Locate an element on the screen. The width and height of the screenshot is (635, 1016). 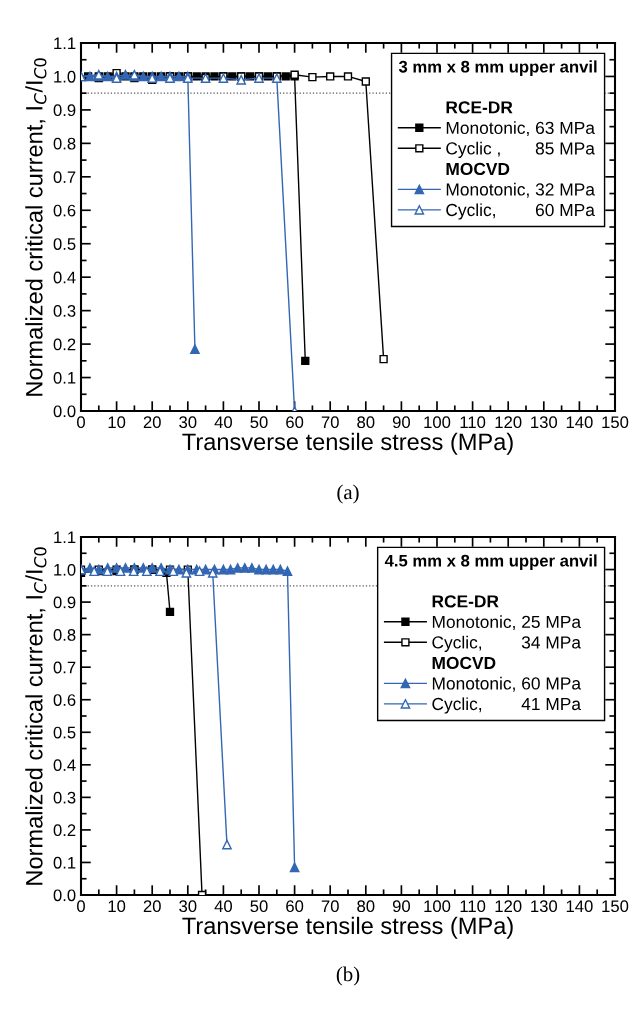
legend-label: Monotonic, 60 MPa is located at coordinates (507, 684).